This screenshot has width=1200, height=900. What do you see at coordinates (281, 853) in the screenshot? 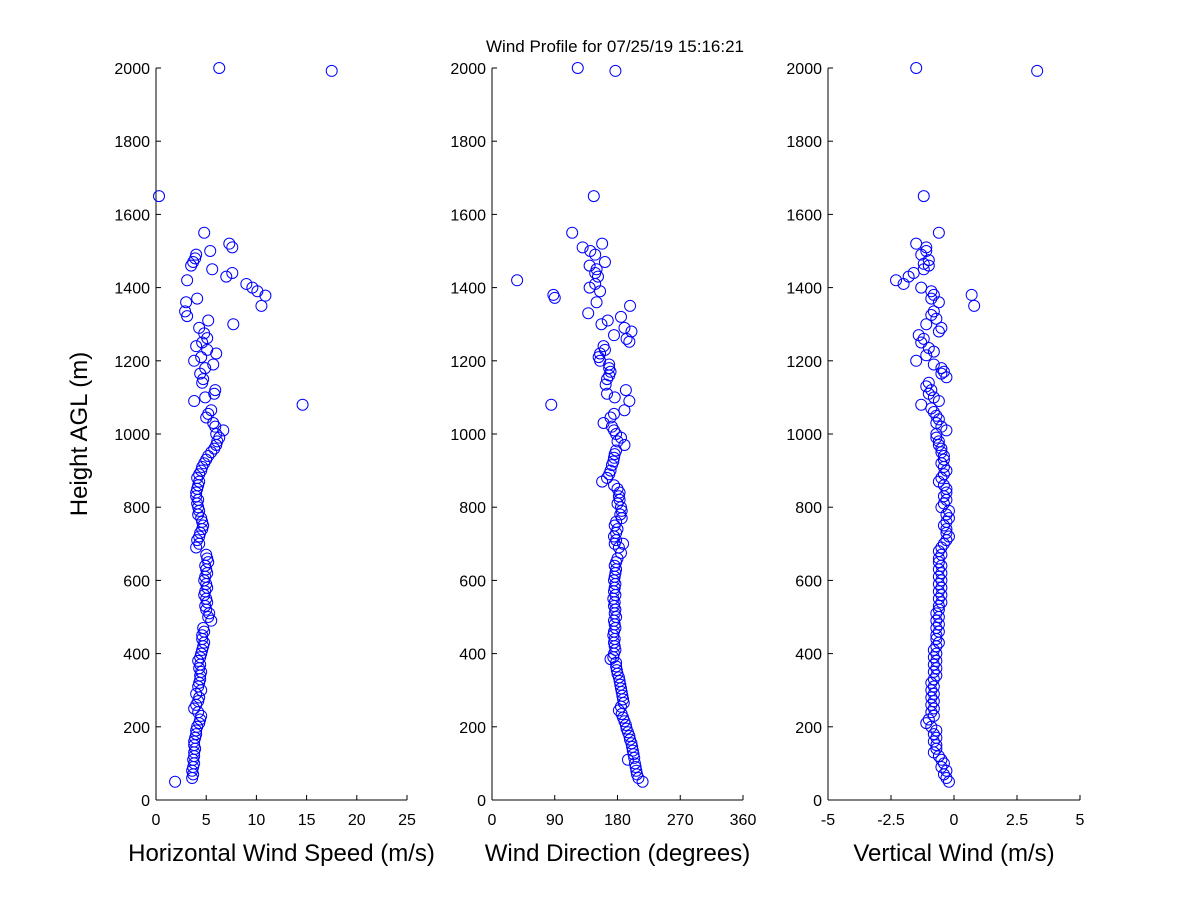
I see `x-axis-label: Horizontal Wind Speed (m/s)` at bounding box center [281, 853].